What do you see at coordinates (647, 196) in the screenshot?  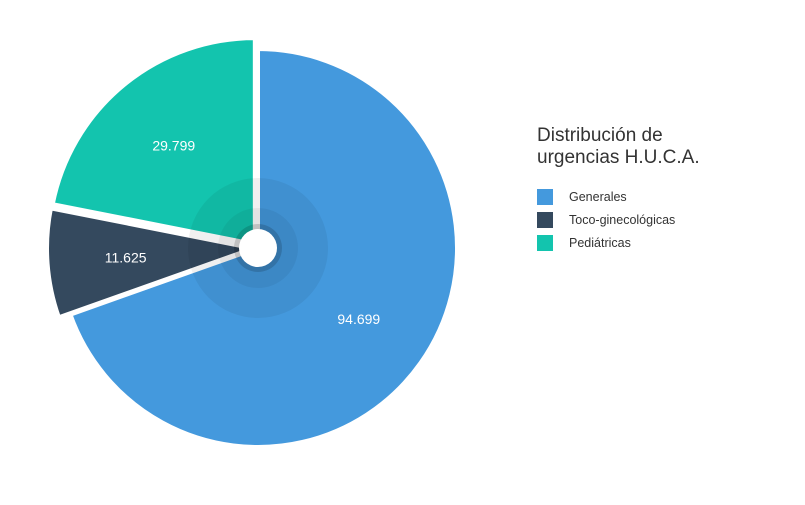 I see `legend-item-generales: Generales` at bounding box center [647, 196].